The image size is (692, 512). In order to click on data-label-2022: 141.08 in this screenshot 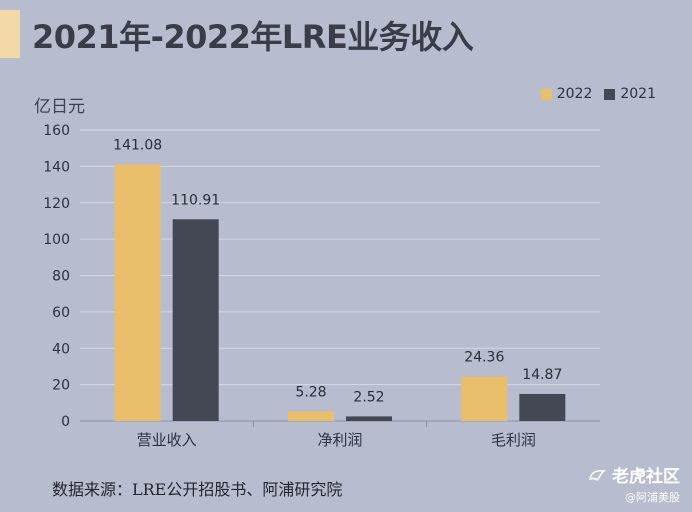, I will do `click(137, 145)`.